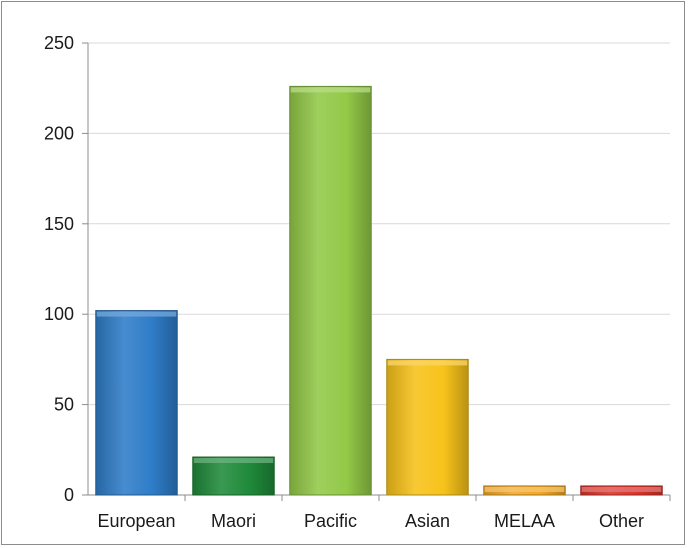 The width and height of the screenshot is (688, 548). Describe the element at coordinates (59, 224) in the screenshot. I see `y-tick-label: 150` at that location.